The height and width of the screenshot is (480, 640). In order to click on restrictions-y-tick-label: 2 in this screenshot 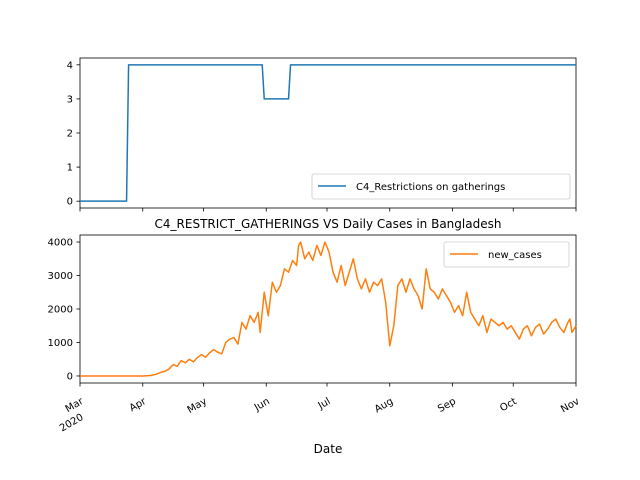, I will do `click(70, 134)`.